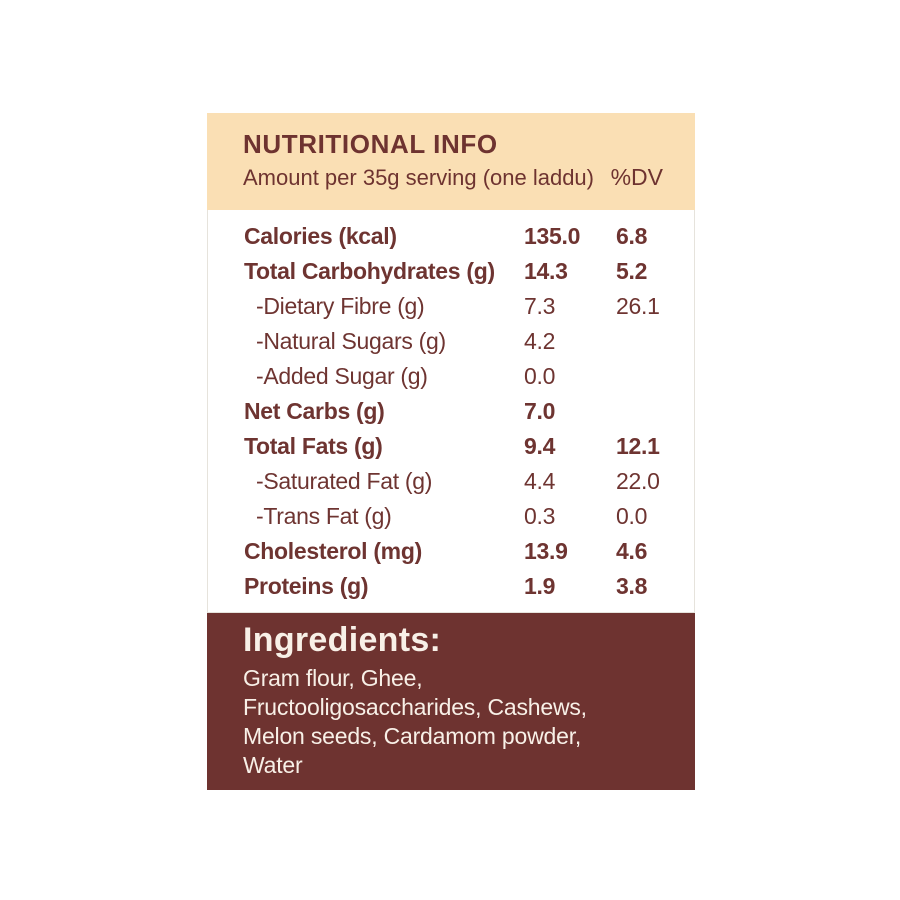 Image resolution: width=900 pixels, height=900 pixels. What do you see at coordinates (340, 306) in the screenshot?
I see `row-label: -Dietary Fibre (g)` at bounding box center [340, 306].